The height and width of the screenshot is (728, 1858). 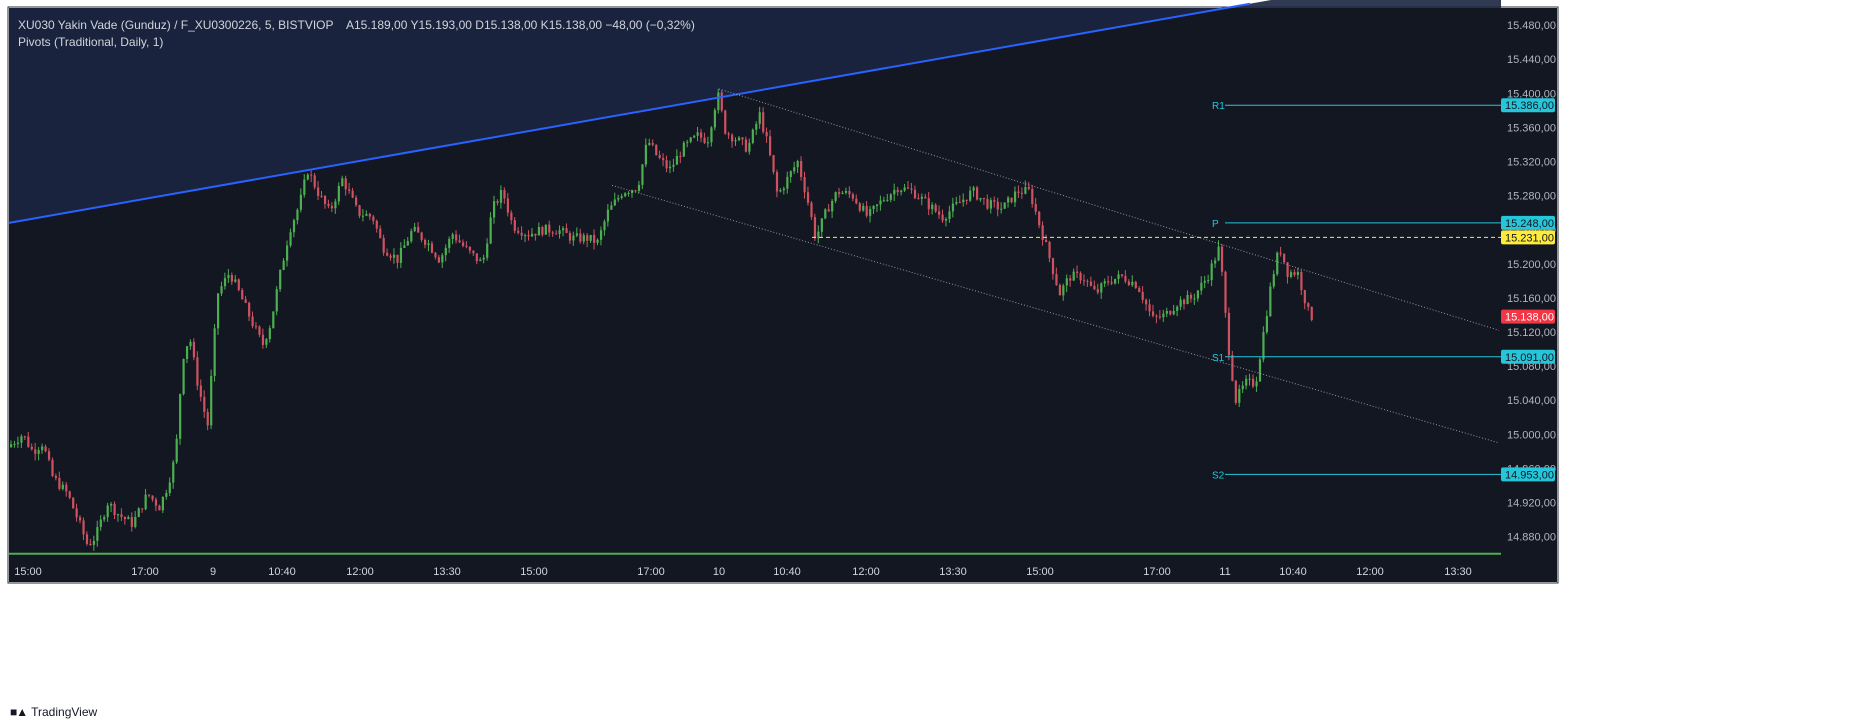 I want to click on price-tick-label: 15.160,00, so click(x=1531, y=299).